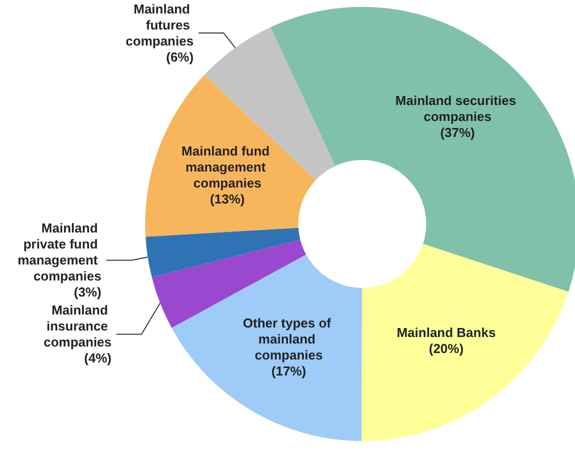 This screenshot has width=575, height=457. Describe the element at coordinates (446, 348) in the screenshot. I see `data-label: (20%)` at that location.